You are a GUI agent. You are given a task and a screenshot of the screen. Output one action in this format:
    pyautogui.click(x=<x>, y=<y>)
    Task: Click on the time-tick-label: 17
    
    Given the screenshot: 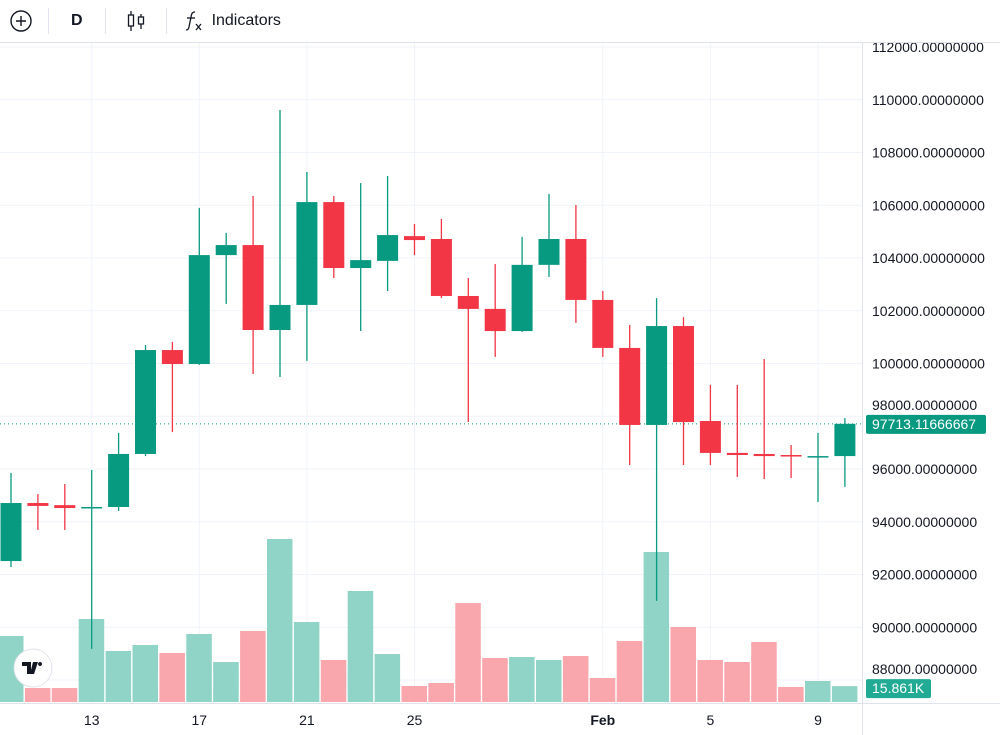 What is the action you would take?
    pyautogui.click(x=200, y=720)
    